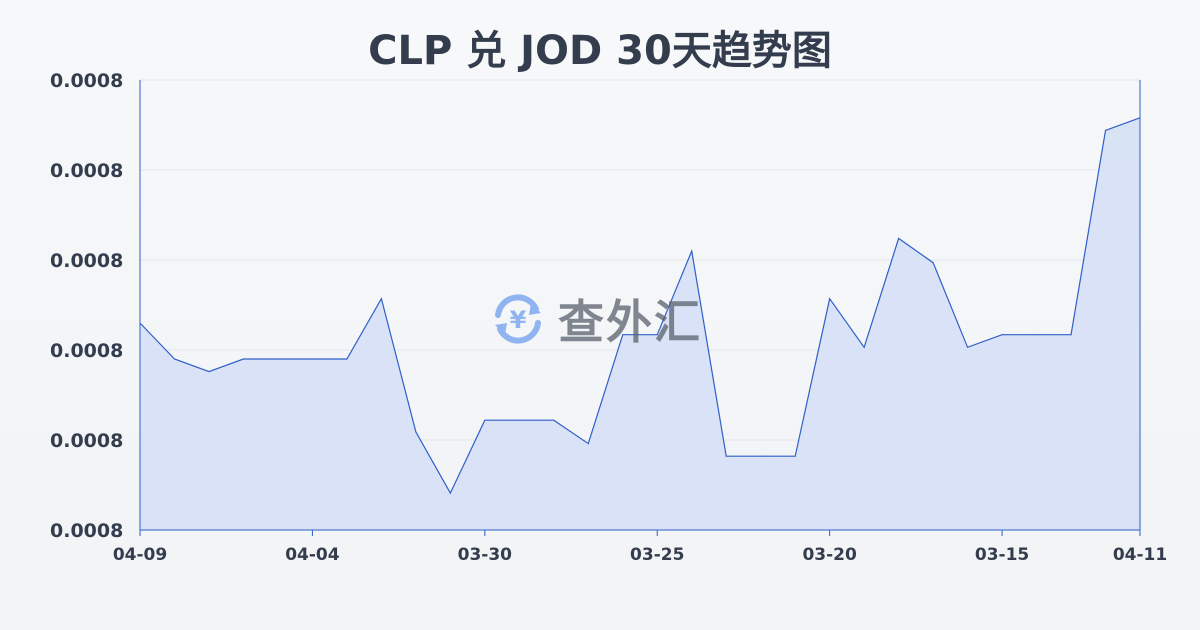  What do you see at coordinates (829, 555) in the screenshot?
I see `x-tick-label: 03-20` at bounding box center [829, 555].